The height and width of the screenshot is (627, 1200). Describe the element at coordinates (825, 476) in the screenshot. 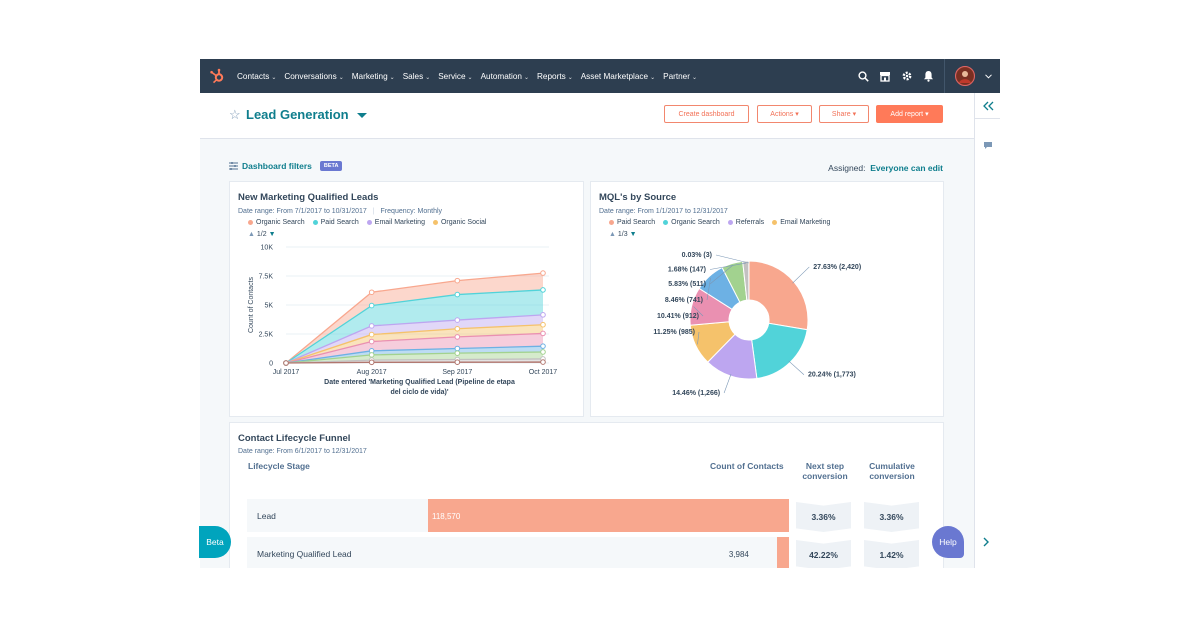

I see `col-next-line2: conversion` at that location.